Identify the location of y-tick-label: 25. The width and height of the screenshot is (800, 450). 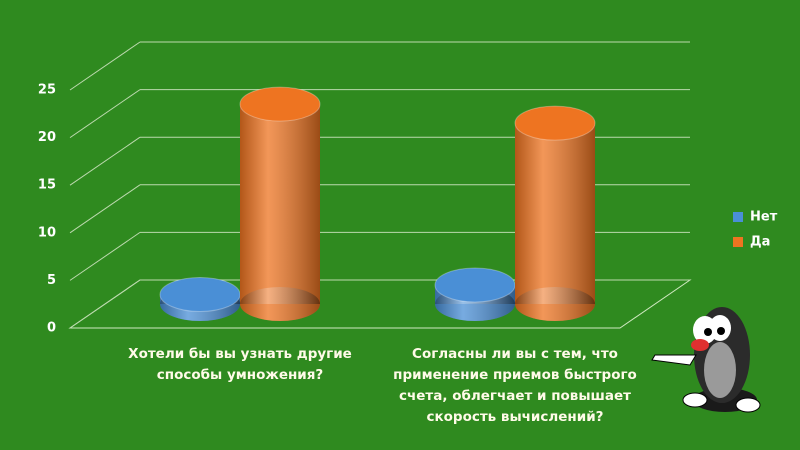
(47, 90).